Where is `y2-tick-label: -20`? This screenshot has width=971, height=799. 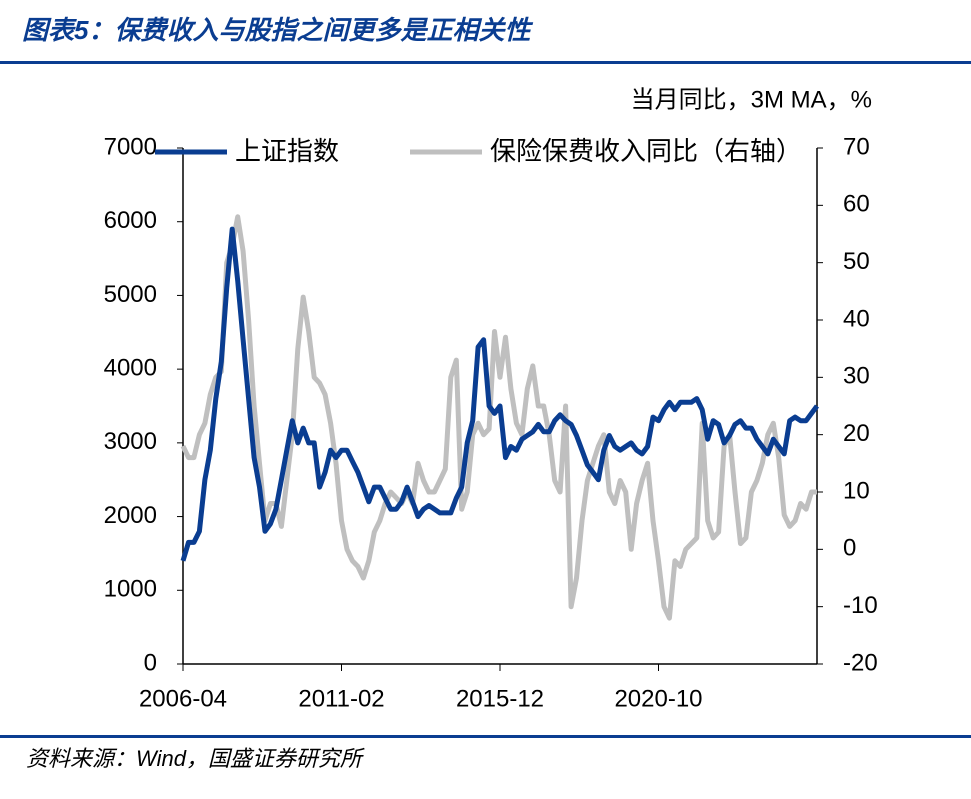 y2-tick-label: -20 is located at coordinates (860, 662).